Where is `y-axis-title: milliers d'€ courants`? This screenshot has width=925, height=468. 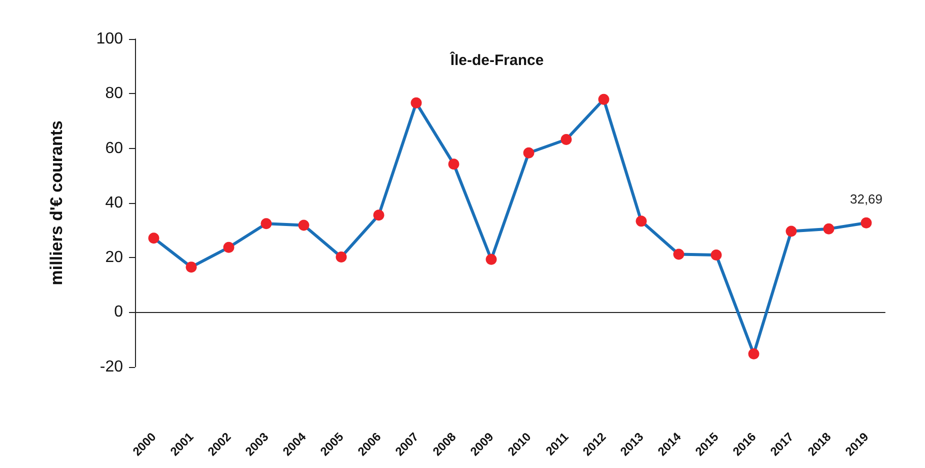
y-axis-title: milliers d'€ courants is located at coordinates (56, 203).